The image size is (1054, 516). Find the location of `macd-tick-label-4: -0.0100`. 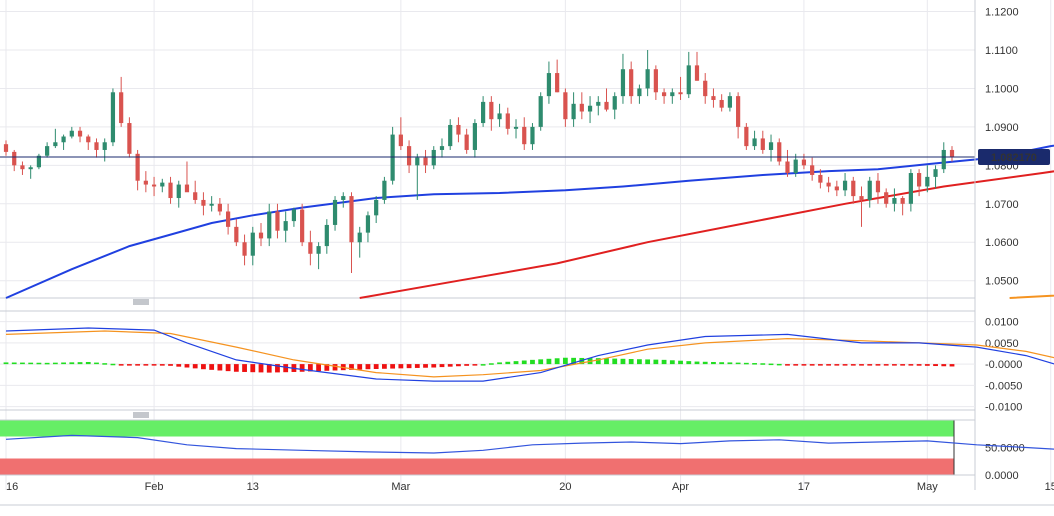

macd-tick-label-4: -0.0100 is located at coordinates (1003, 408).